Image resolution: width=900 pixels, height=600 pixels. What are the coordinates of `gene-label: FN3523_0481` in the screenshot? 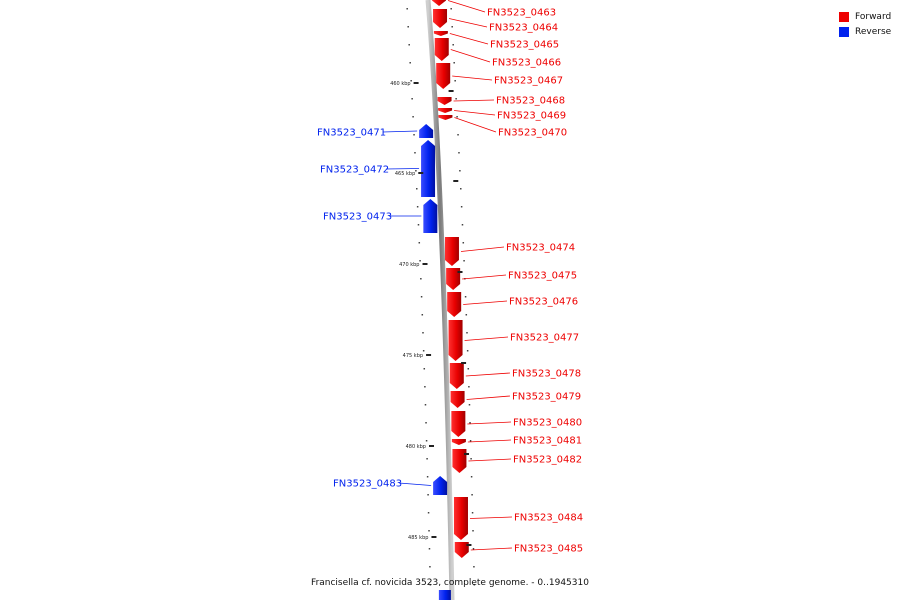 It's located at (547, 441).